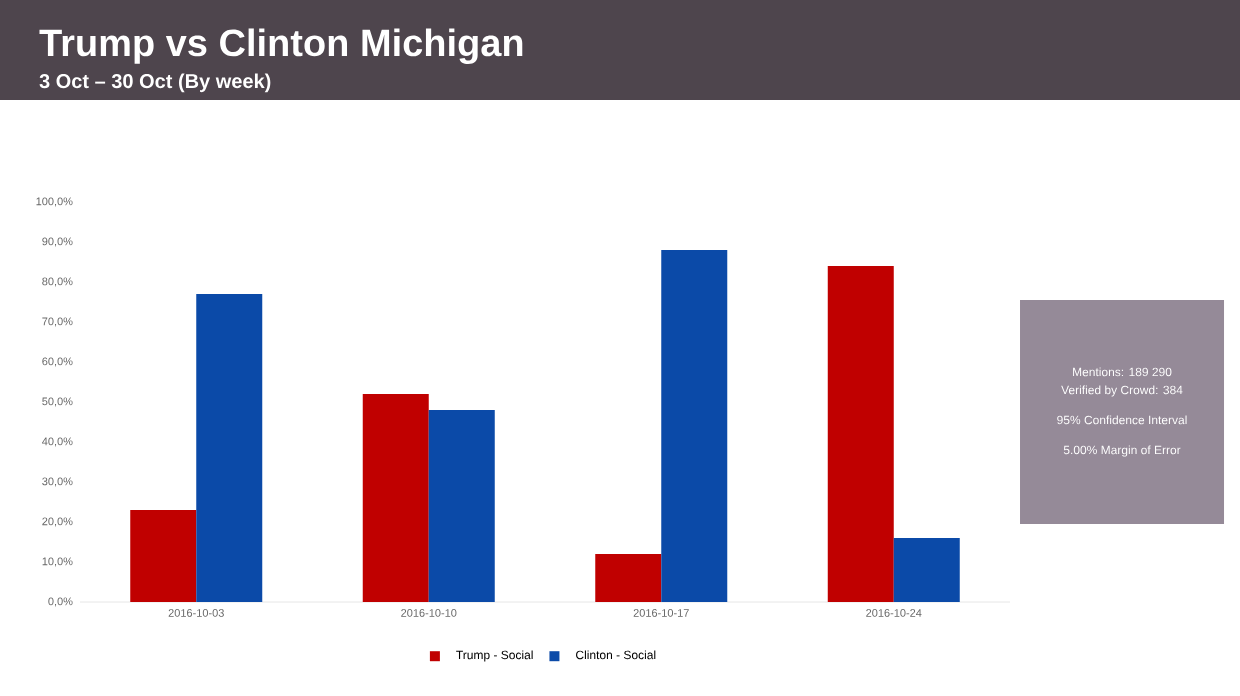 The height and width of the screenshot is (696, 1240). What do you see at coordinates (281, 46) in the screenshot?
I see `chart-title: Trump vs Clinton Michigan` at bounding box center [281, 46].